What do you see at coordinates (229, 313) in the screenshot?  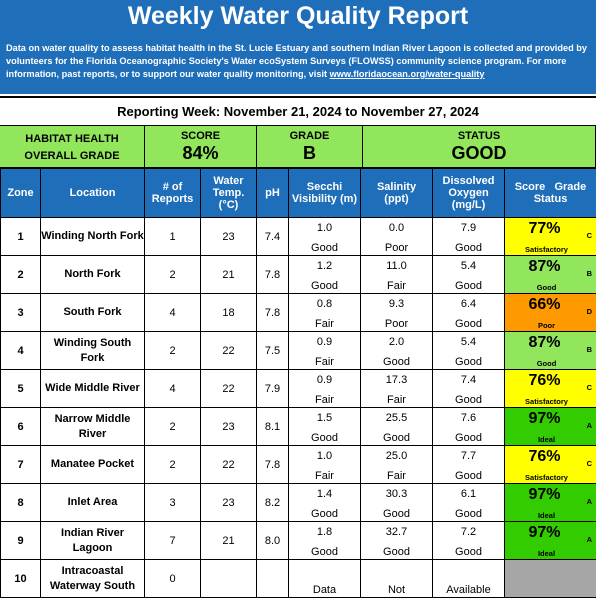 I see `temp-cell: 18` at bounding box center [229, 313].